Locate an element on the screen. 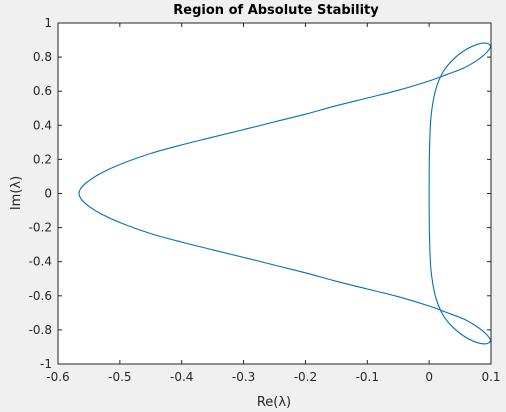 The image size is (506, 412). x-tick-label: -0.2 is located at coordinates (305, 377).